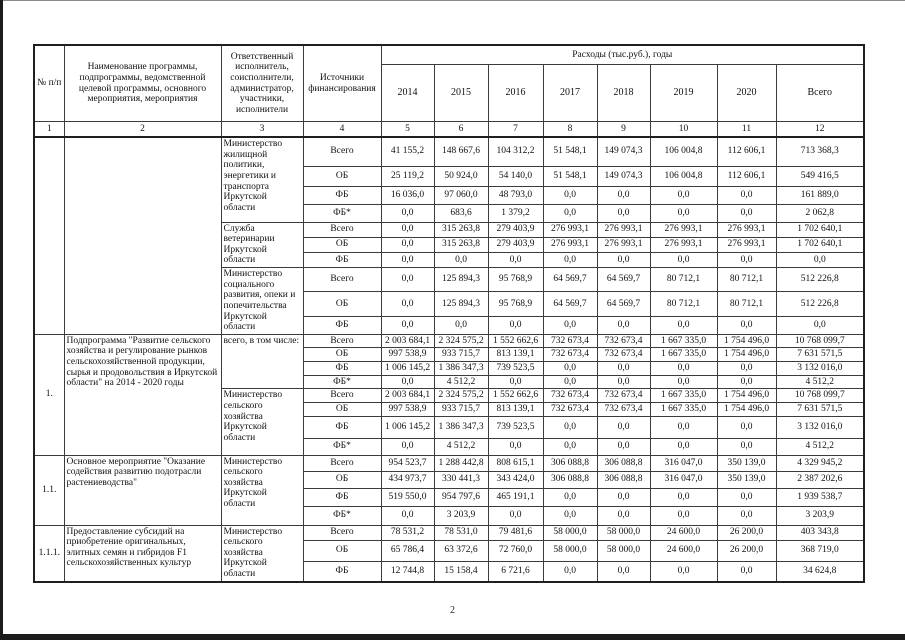 This screenshot has width=905, height=640. What do you see at coordinates (461, 129) in the screenshot?
I see `colnum: 6` at bounding box center [461, 129].